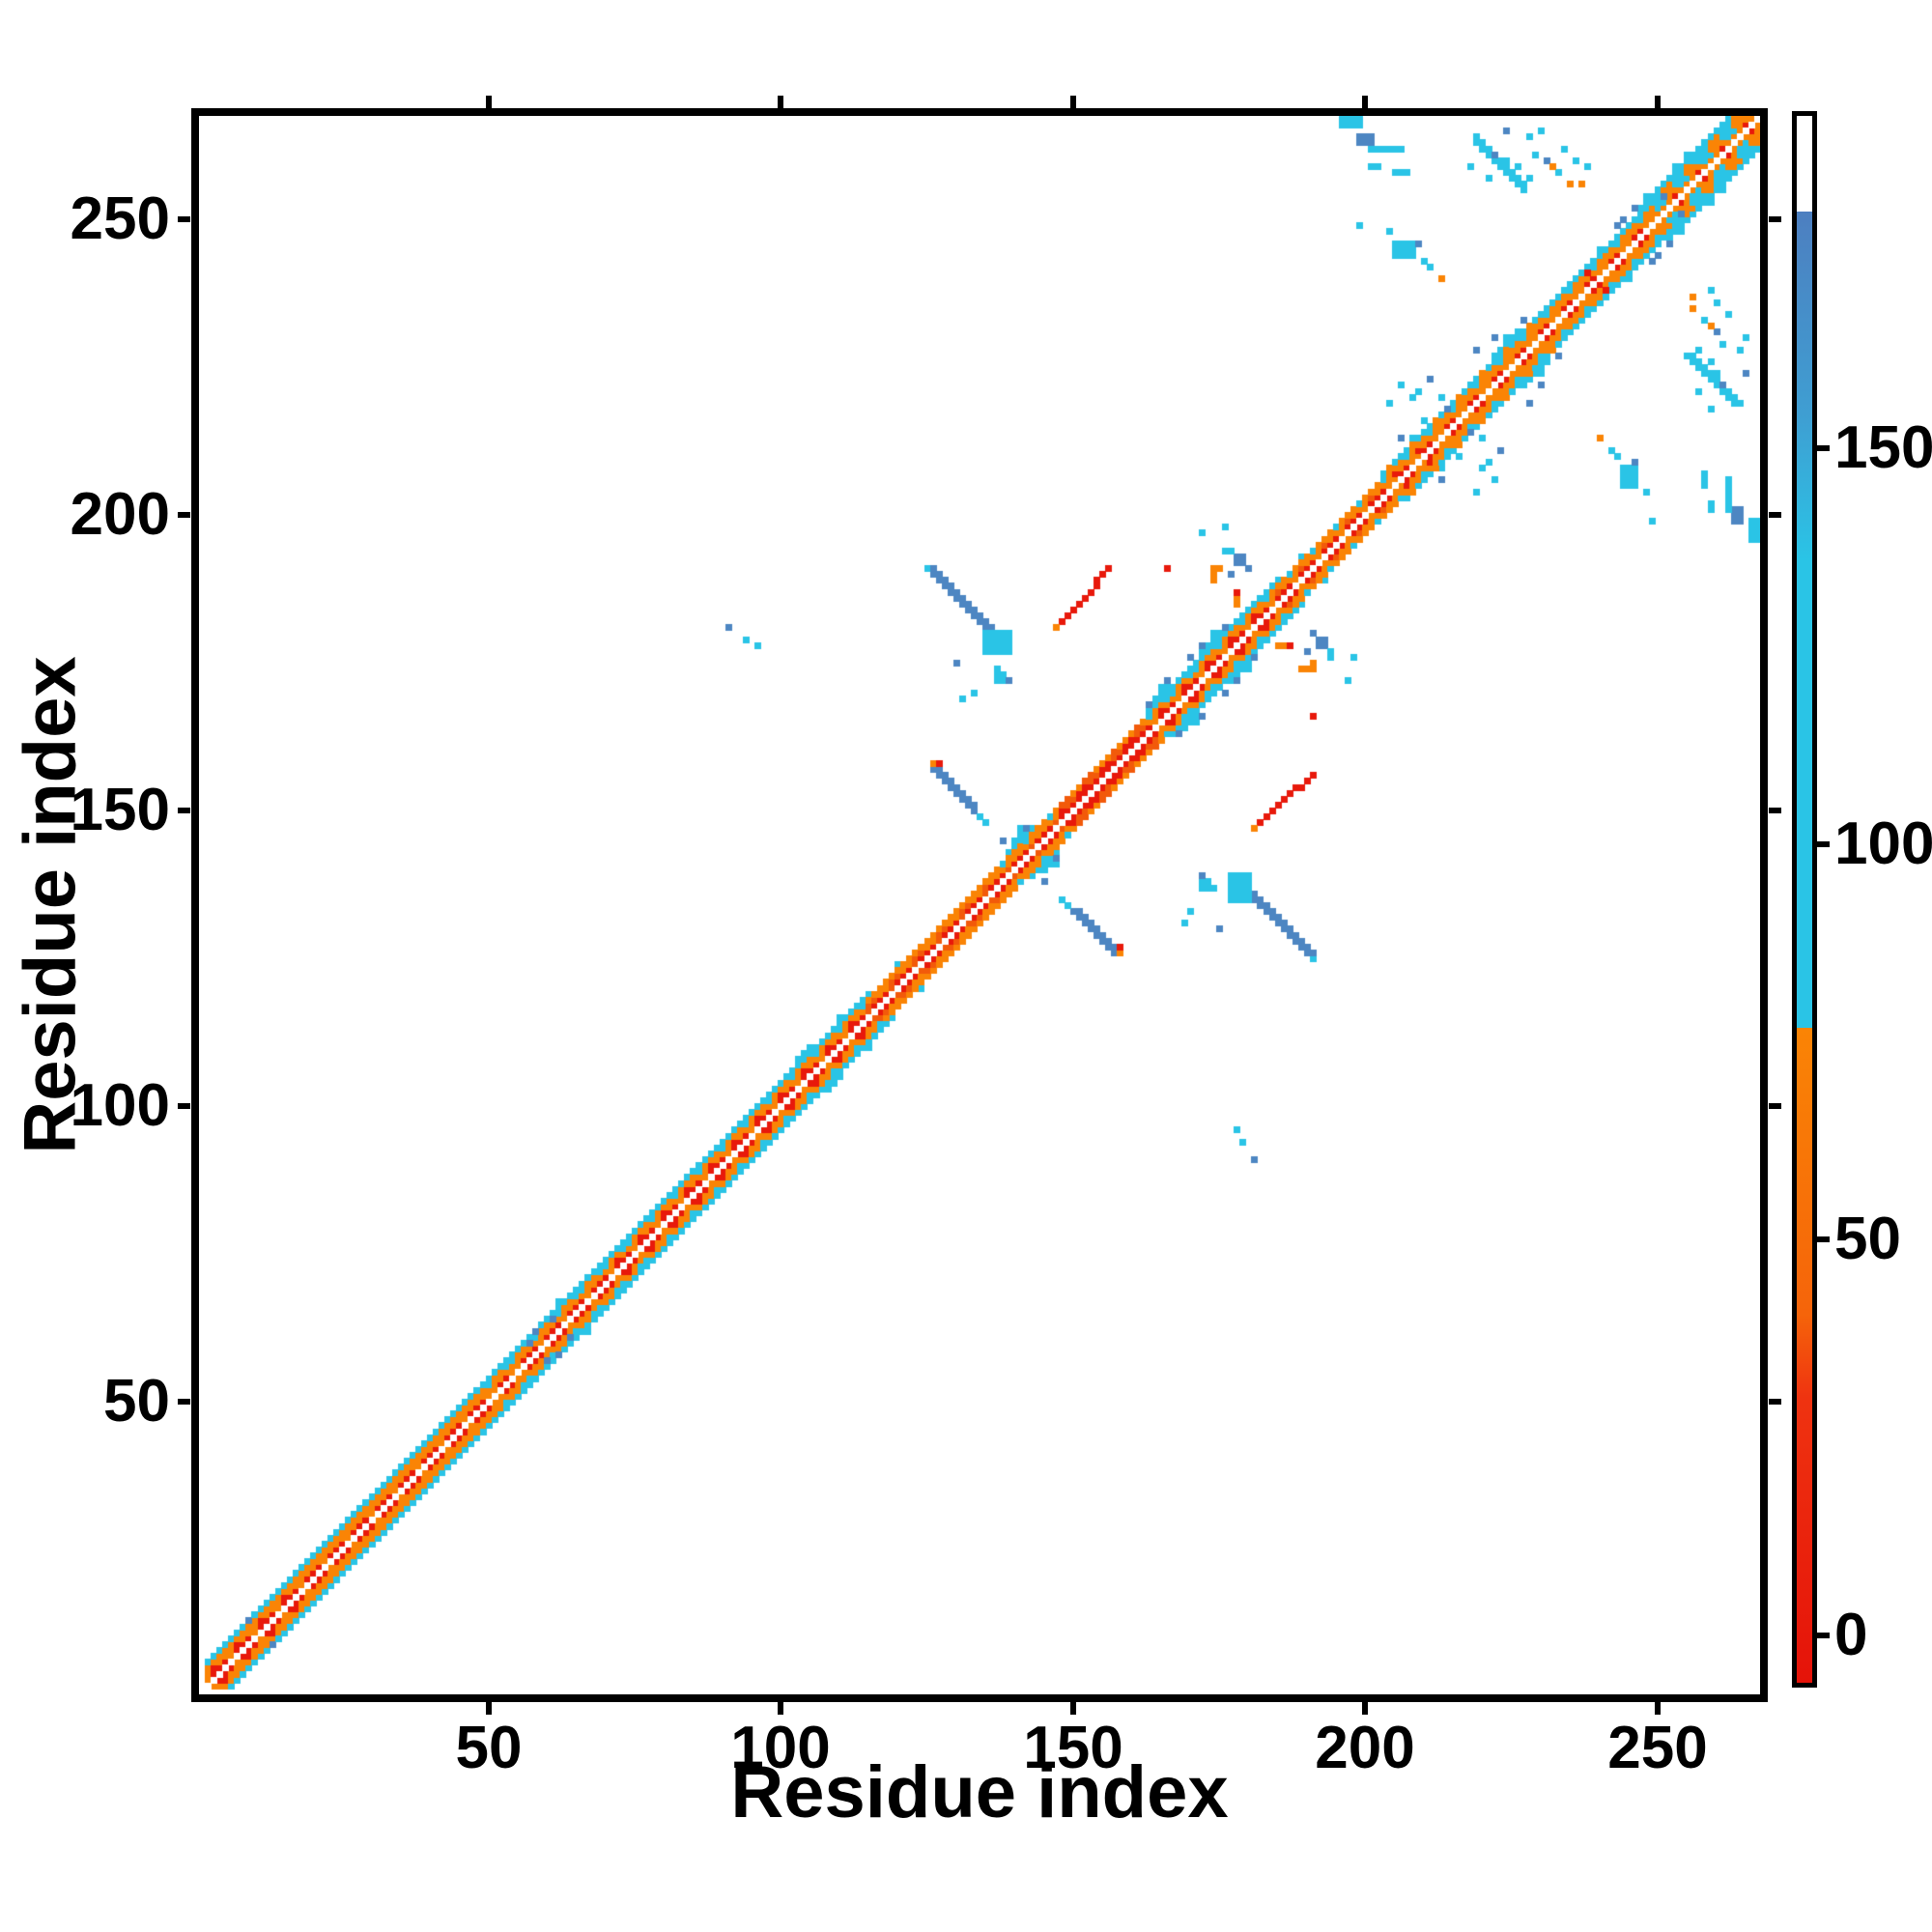  What do you see at coordinates (136, 1401) in the screenshot?
I see `y-tick-label: 50` at bounding box center [136, 1401].